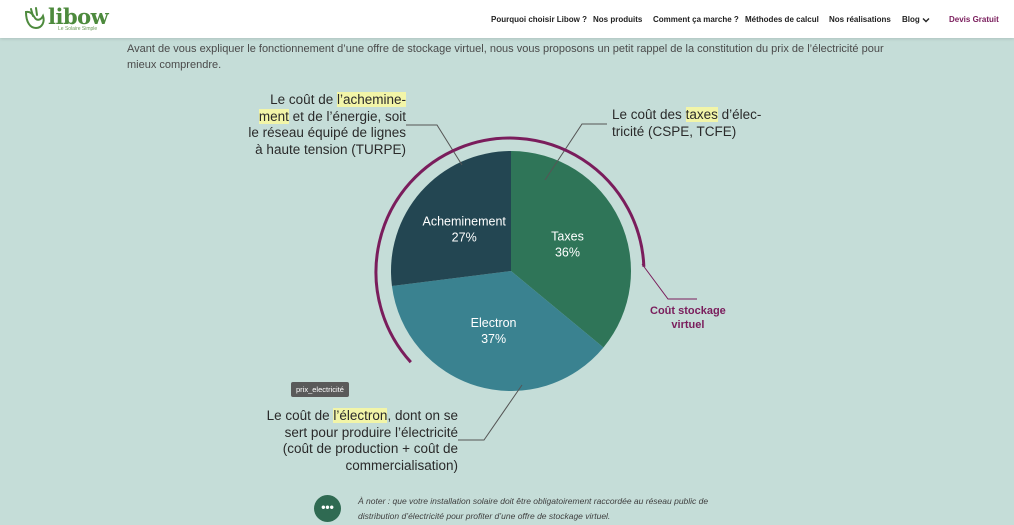 The image size is (1014, 525). What do you see at coordinates (434, 145) in the screenshot?
I see `leader-line-acheminement` at bounding box center [434, 145].